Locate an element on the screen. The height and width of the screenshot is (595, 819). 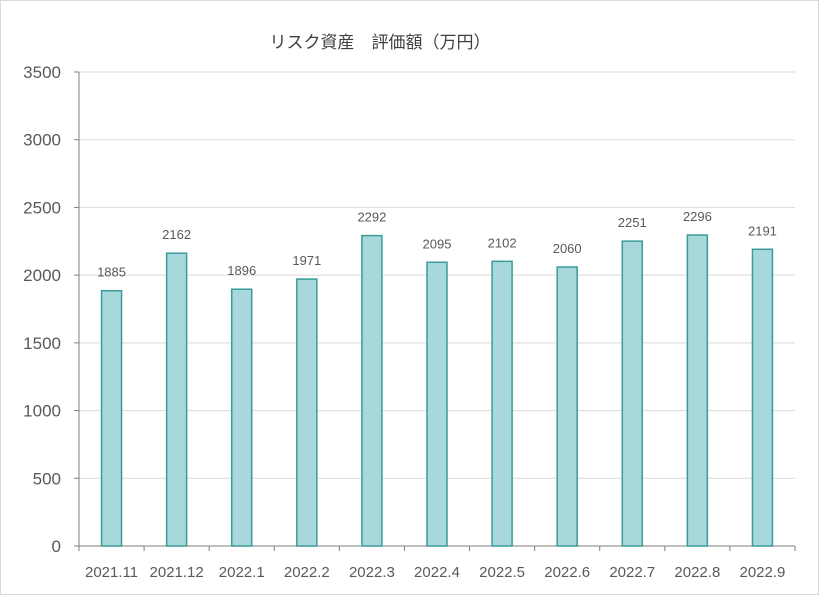
data-label: 2102 is located at coordinates (502, 242).